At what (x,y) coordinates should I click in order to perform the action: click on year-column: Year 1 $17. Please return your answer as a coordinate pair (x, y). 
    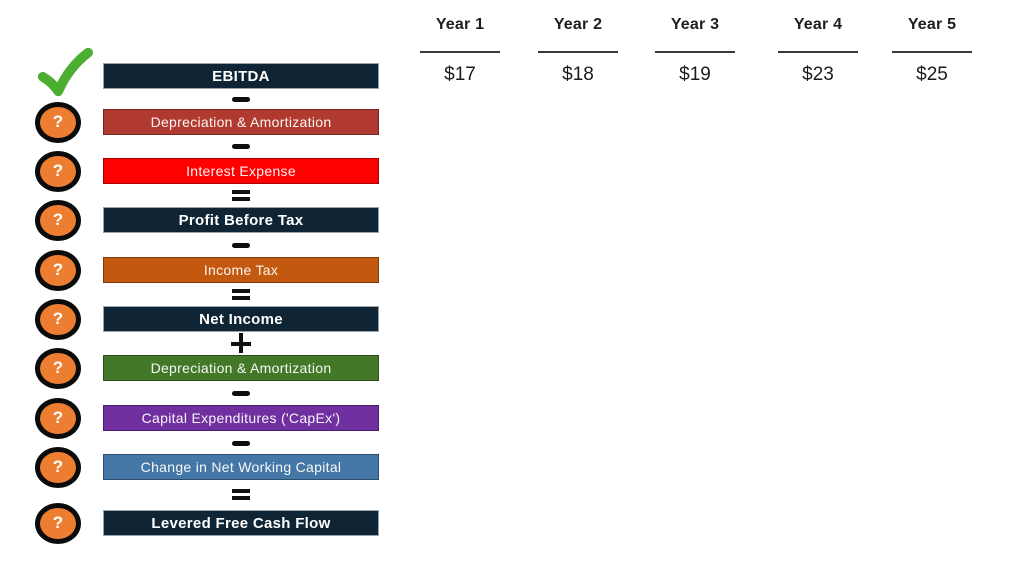
    Looking at the image, I should click on (460, 51).